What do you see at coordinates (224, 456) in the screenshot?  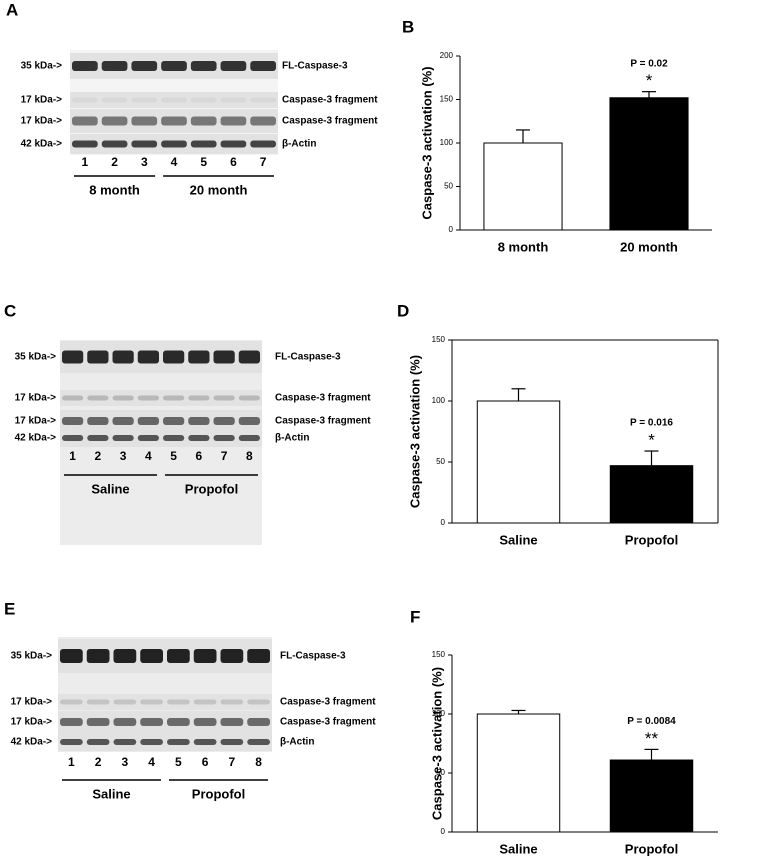 I see `lane-label: 7` at bounding box center [224, 456].